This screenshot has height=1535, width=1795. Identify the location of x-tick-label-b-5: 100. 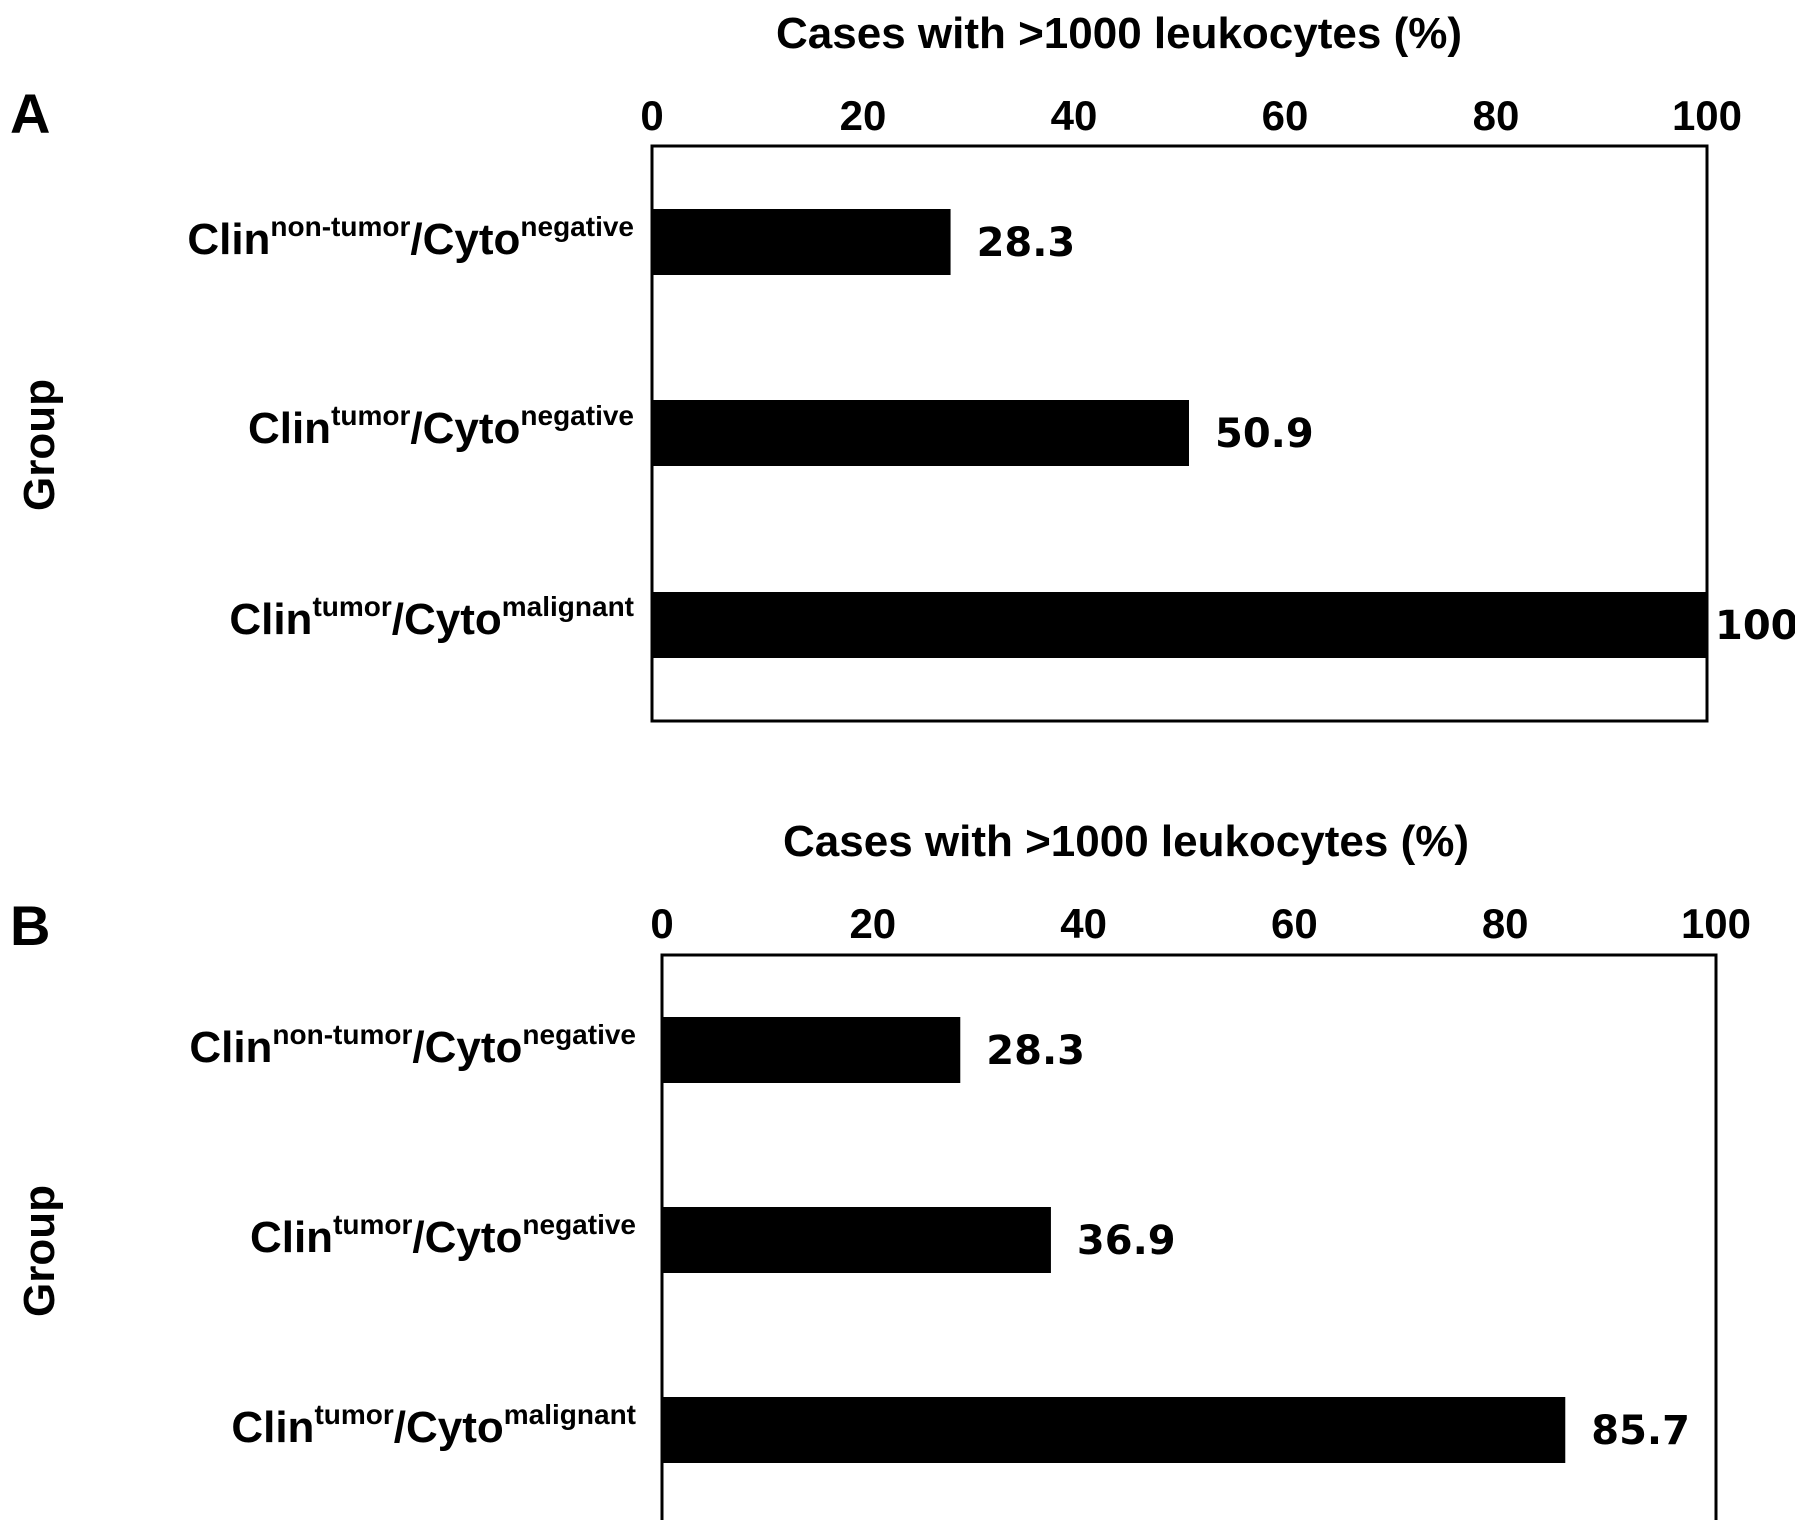
(1716, 923).